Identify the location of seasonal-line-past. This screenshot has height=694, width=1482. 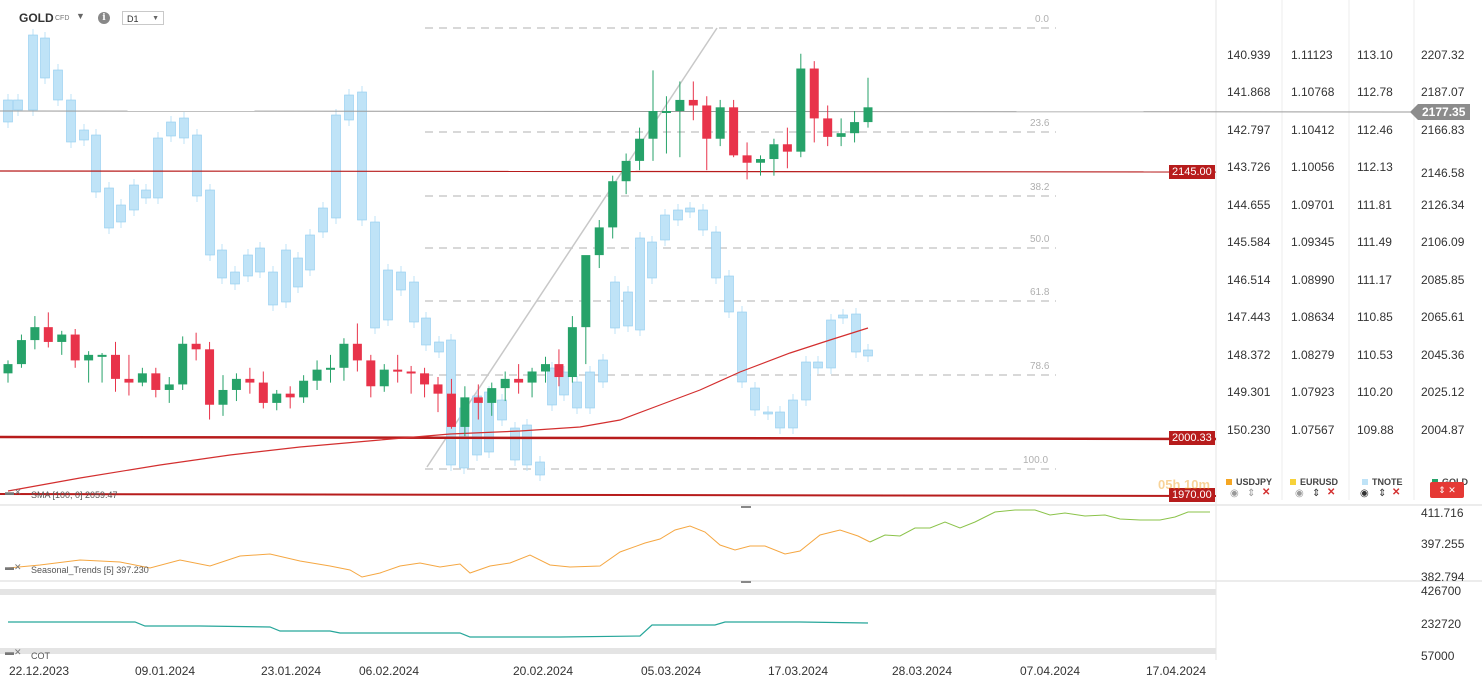
(439, 551).